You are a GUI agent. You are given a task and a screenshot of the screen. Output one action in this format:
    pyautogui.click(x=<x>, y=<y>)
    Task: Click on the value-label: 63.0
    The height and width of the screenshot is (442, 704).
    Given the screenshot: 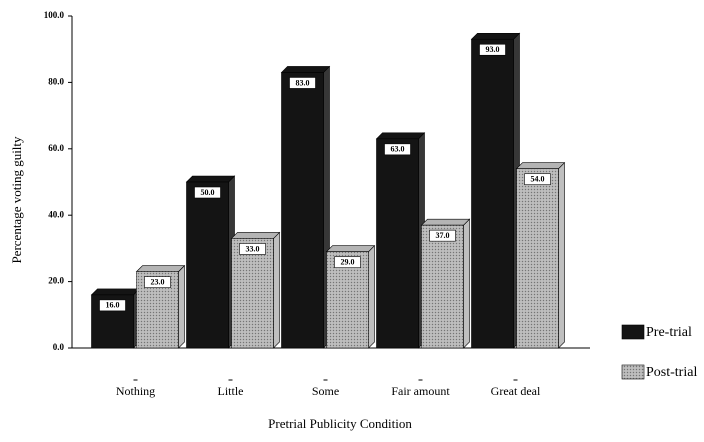 What is the action you would take?
    pyautogui.click(x=398, y=149)
    